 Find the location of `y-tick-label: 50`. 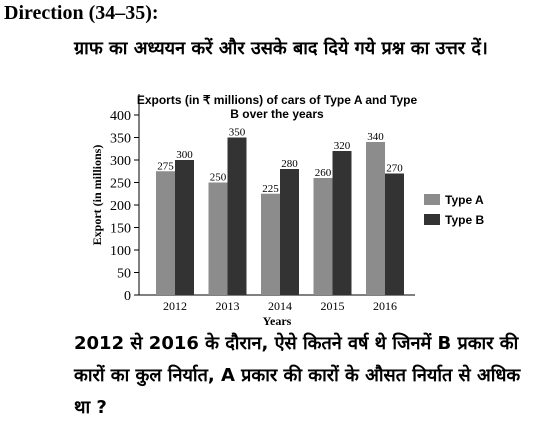

y-tick-label: 50 is located at coordinates (124, 274).